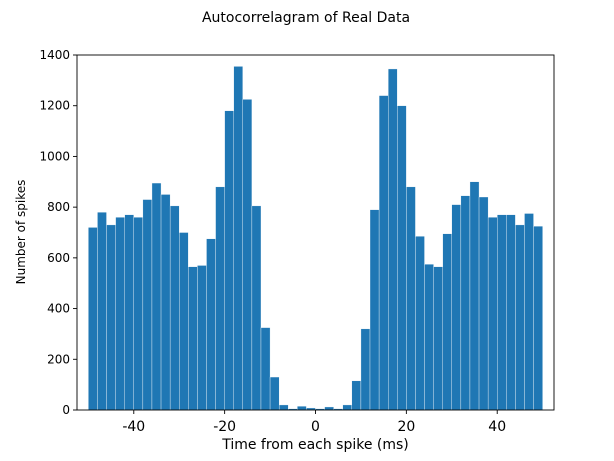 Image resolution: width=614 pixels, height=461 pixels. What do you see at coordinates (54, 55) in the screenshot?
I see `y-tick-label: 1400` at bounding box center [54, 55].